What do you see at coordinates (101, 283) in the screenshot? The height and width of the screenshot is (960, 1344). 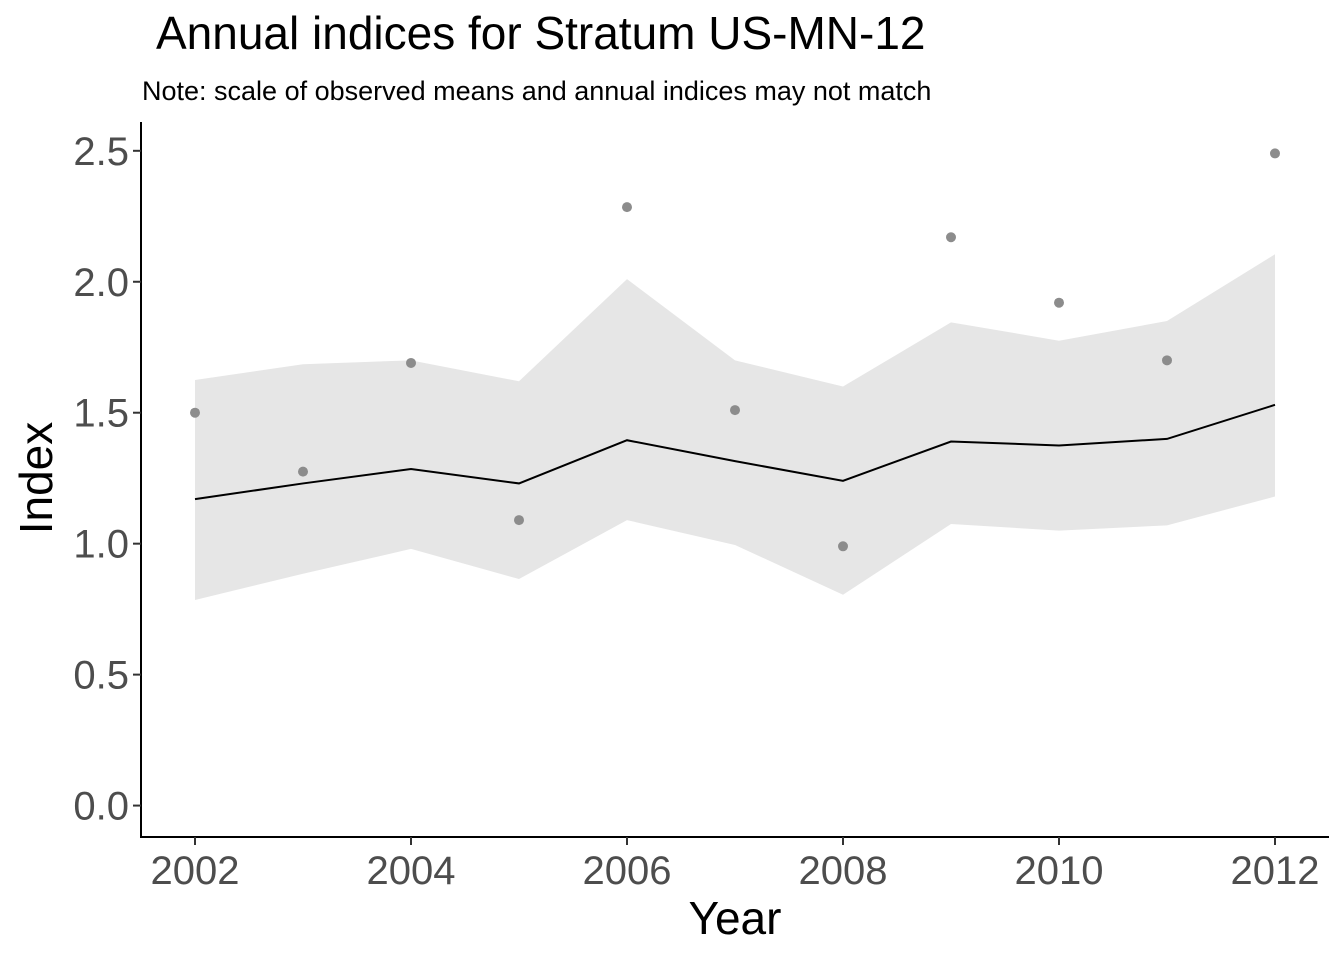 I see `y-tick-label: 2.0` at bounding box center [101, 283].